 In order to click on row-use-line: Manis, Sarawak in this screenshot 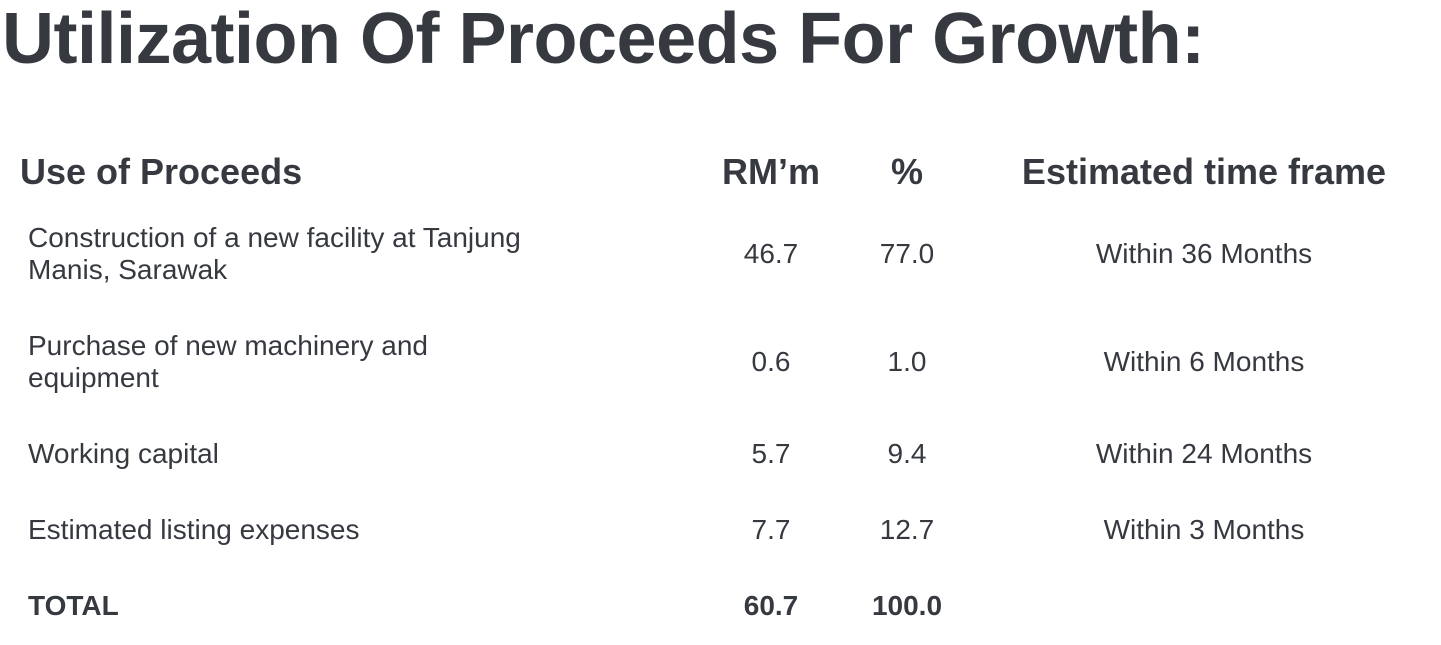, I will do `click(128, 269)`.